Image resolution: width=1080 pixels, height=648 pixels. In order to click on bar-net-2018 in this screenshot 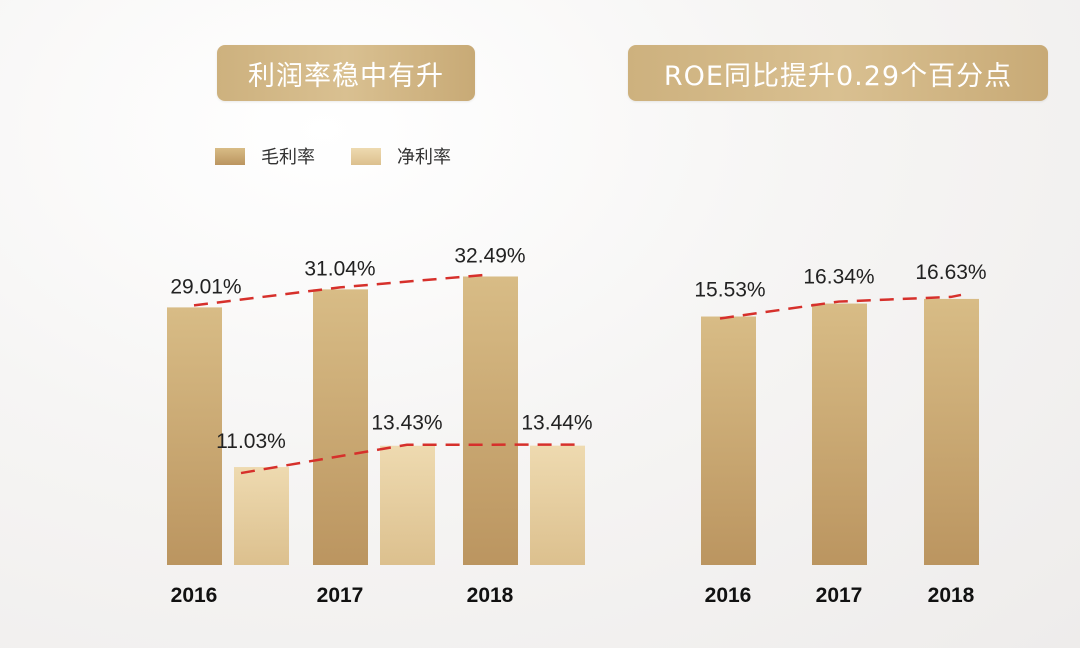, I will do `click(557, 505)`.